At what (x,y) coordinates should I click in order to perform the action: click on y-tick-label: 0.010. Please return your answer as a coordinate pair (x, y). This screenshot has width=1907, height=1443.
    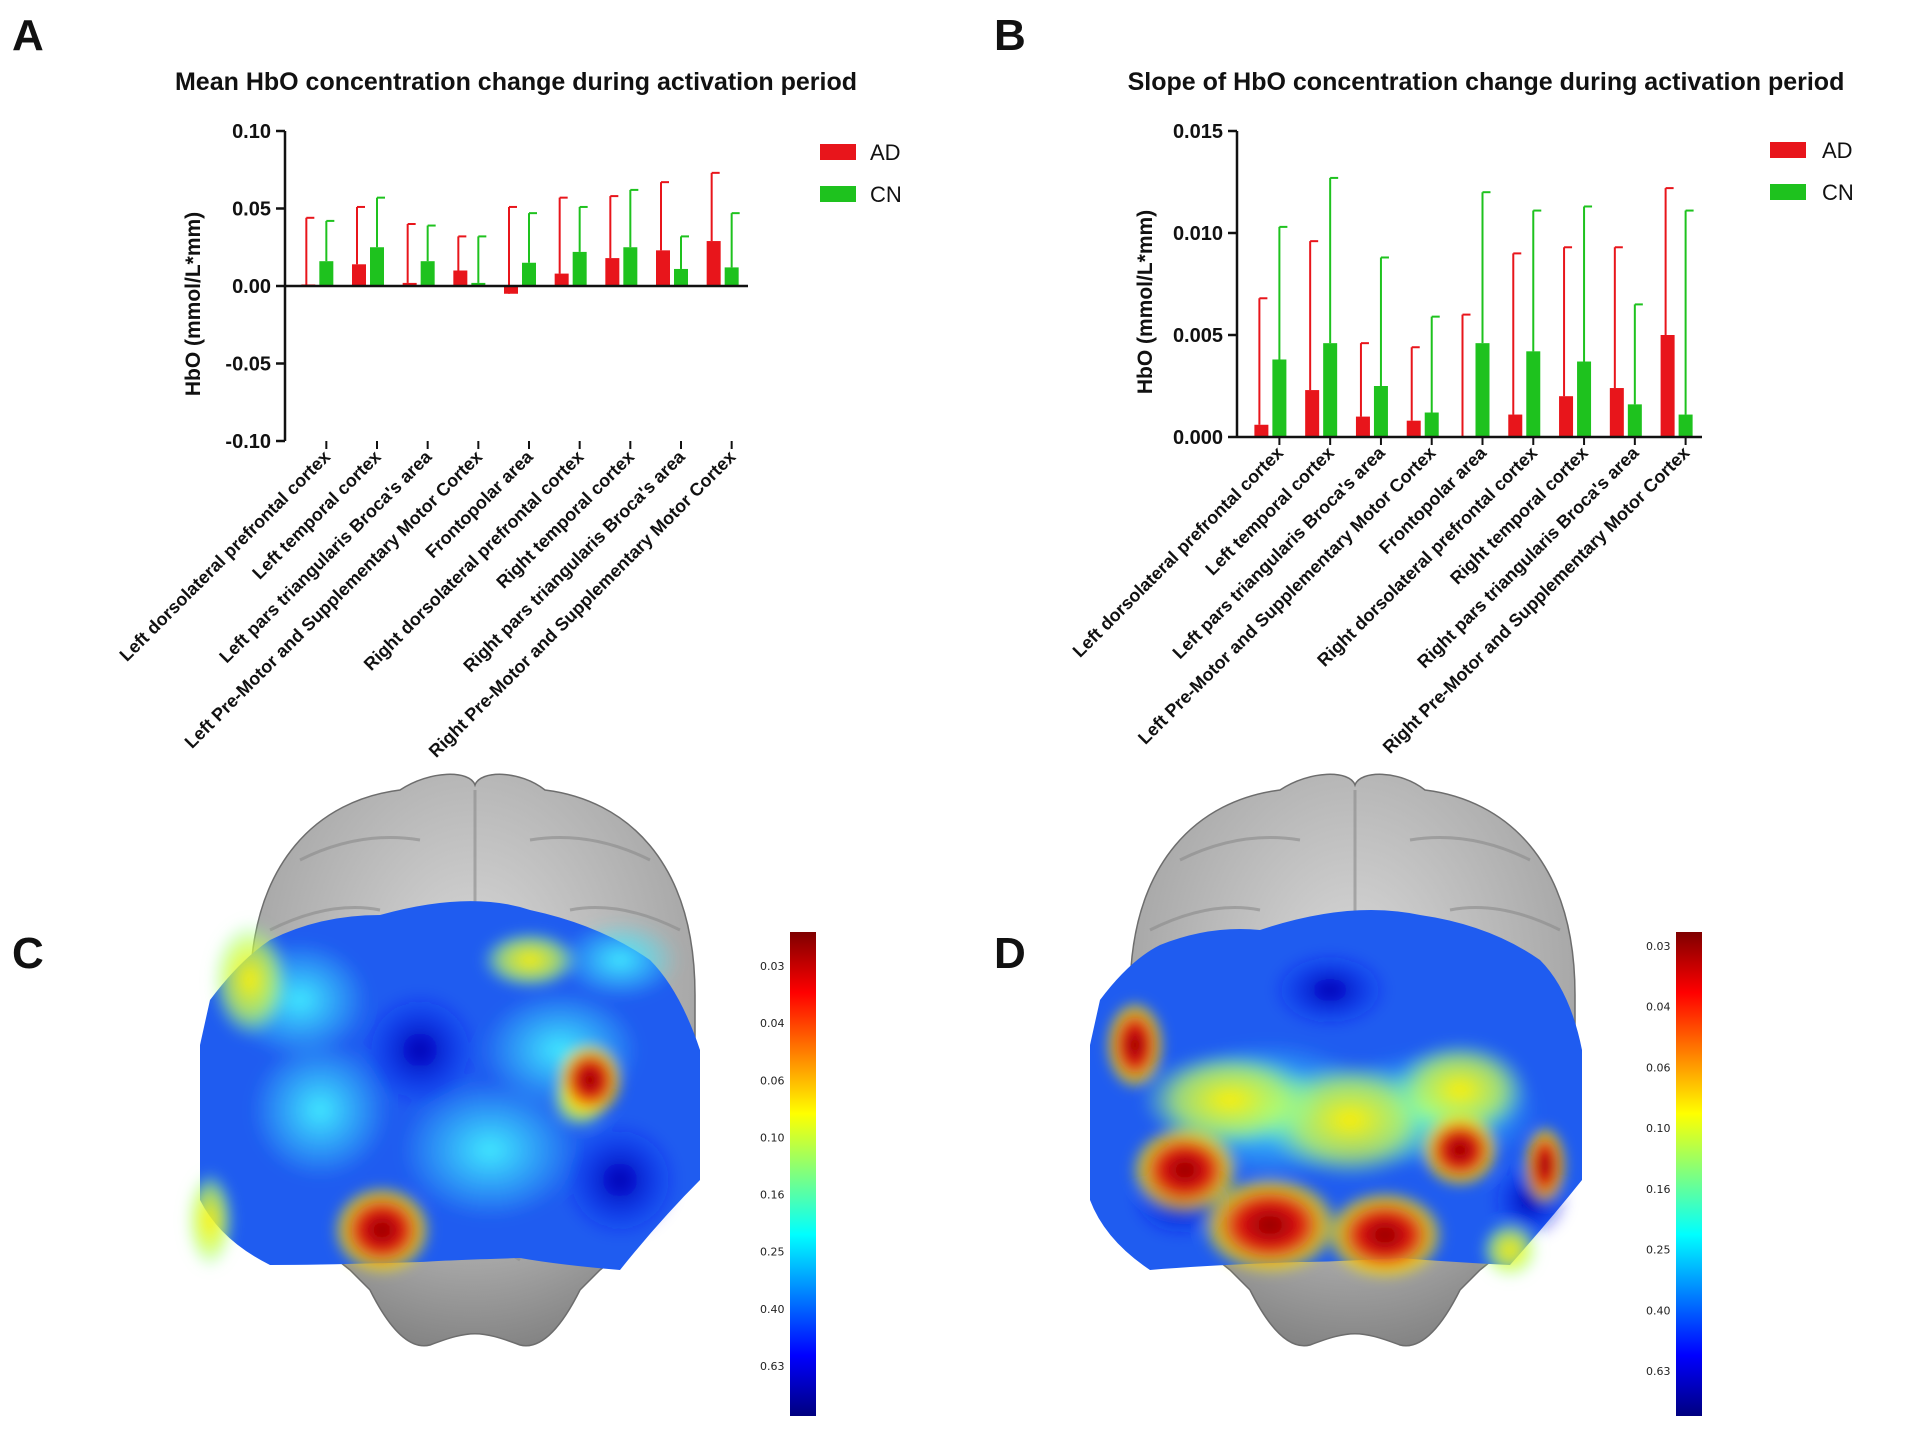
    Looking at the image, I should click on (1198, 234).